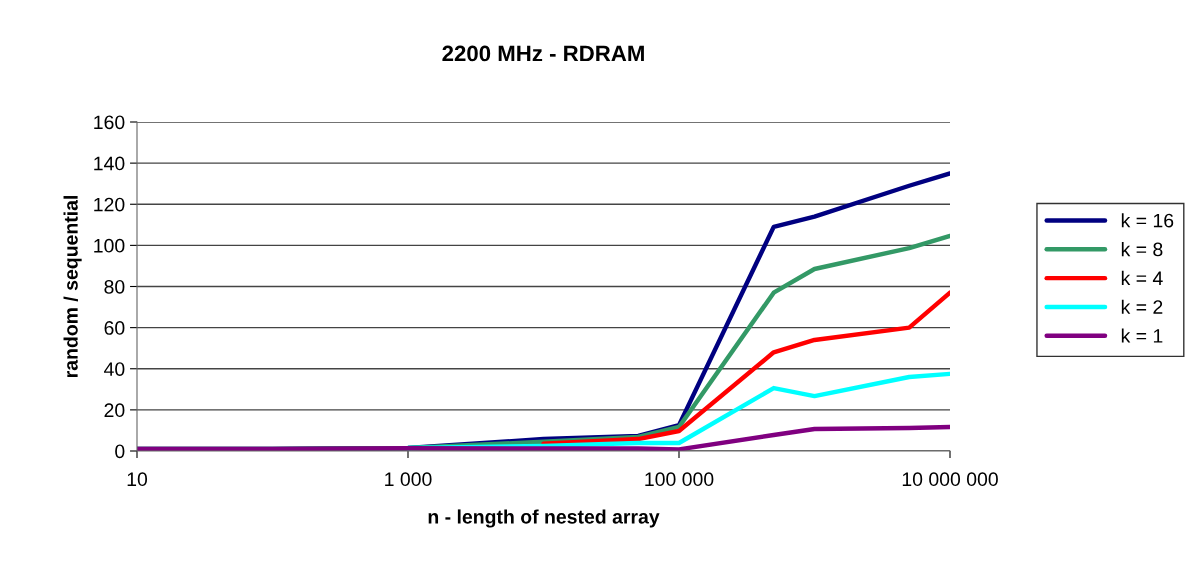  I want to click on y-tick-label: 120, so click(109, 204).